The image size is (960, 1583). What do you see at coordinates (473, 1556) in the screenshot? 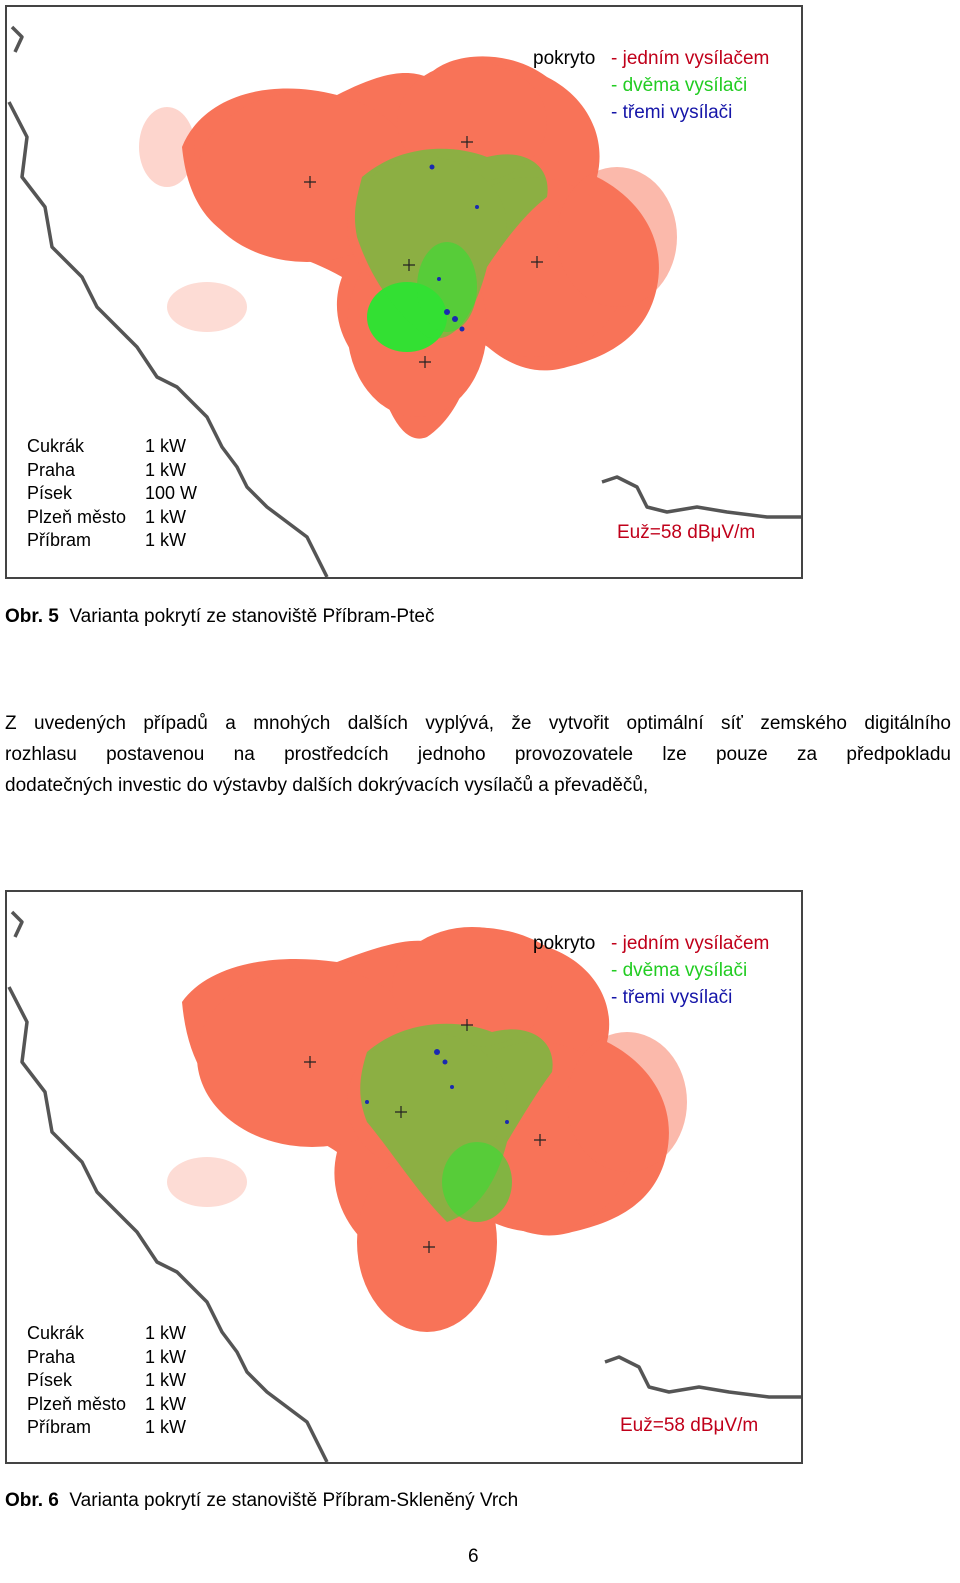
I see `page-number: 6` at bounding box center [473, 1556].